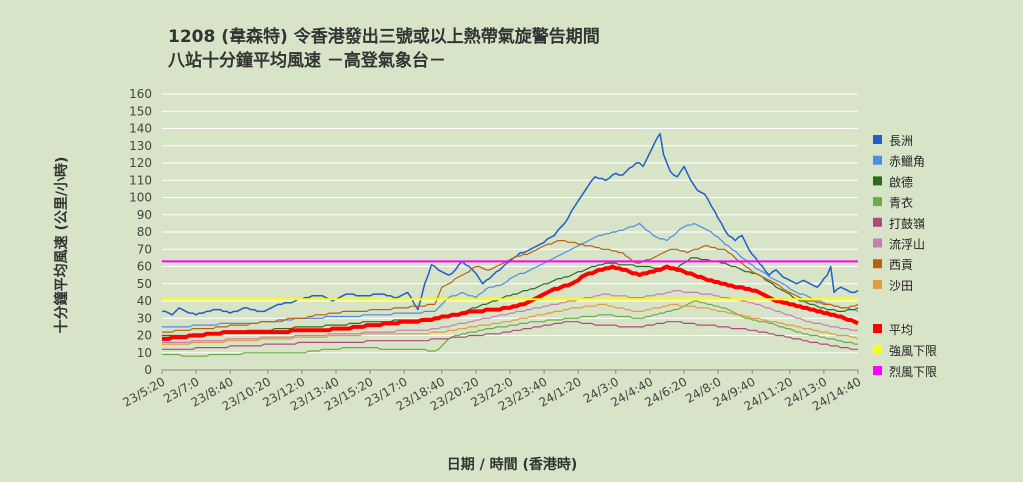 Image resolution: width=1023 pixels, height=482 pixels. What do you see at coordinates (901, 202) in the screenshot?
I see `legend-label: 青衣` at bounding box center [901, 202].